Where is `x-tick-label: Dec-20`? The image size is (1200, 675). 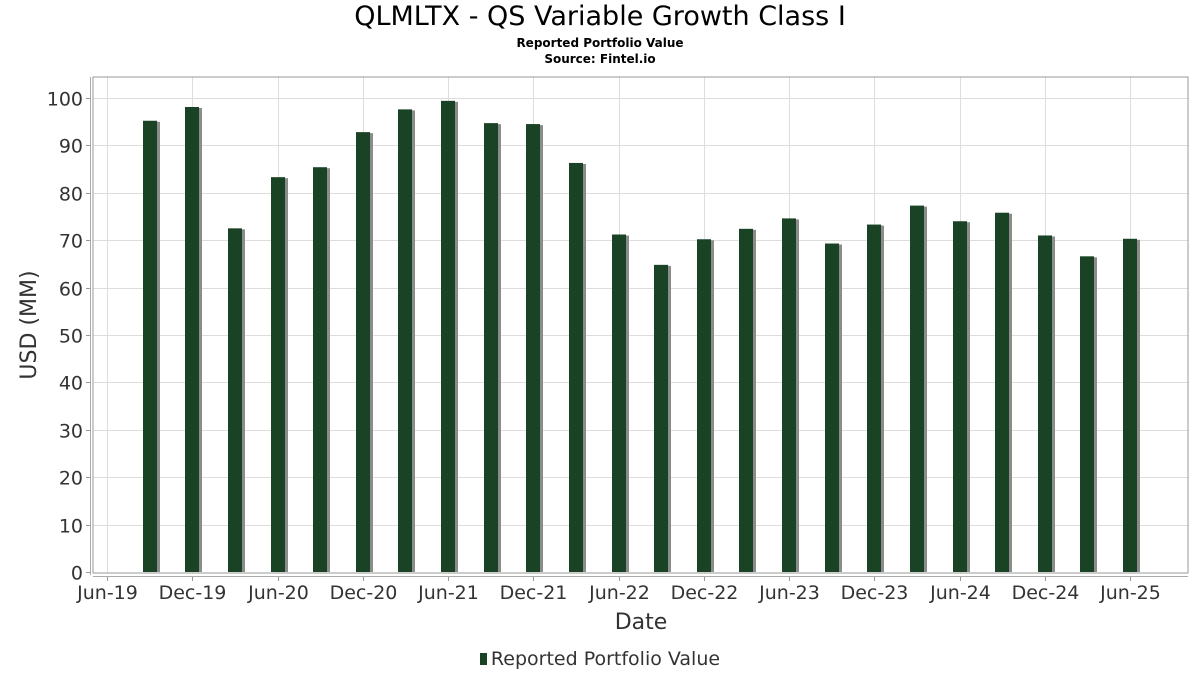
x-tick-label: Dec-20 is located at coordinates (364, 593).